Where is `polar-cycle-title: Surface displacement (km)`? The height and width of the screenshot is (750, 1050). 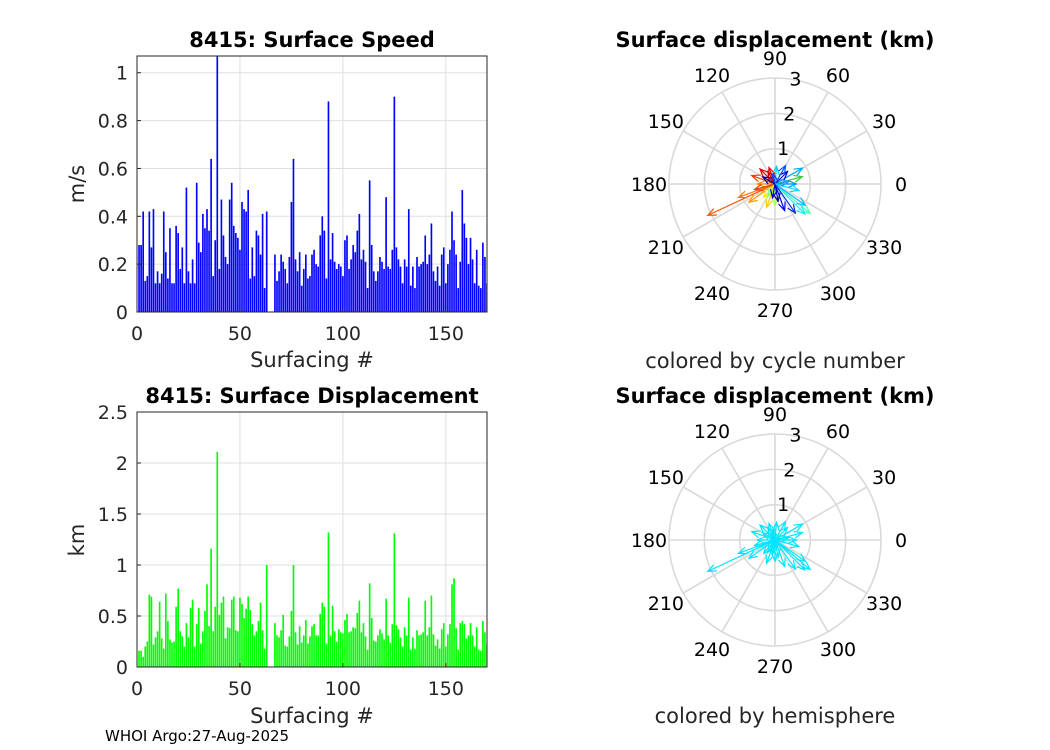 polar-cycle-title: Surface displacement (km) is located at coordinates (774, 40).